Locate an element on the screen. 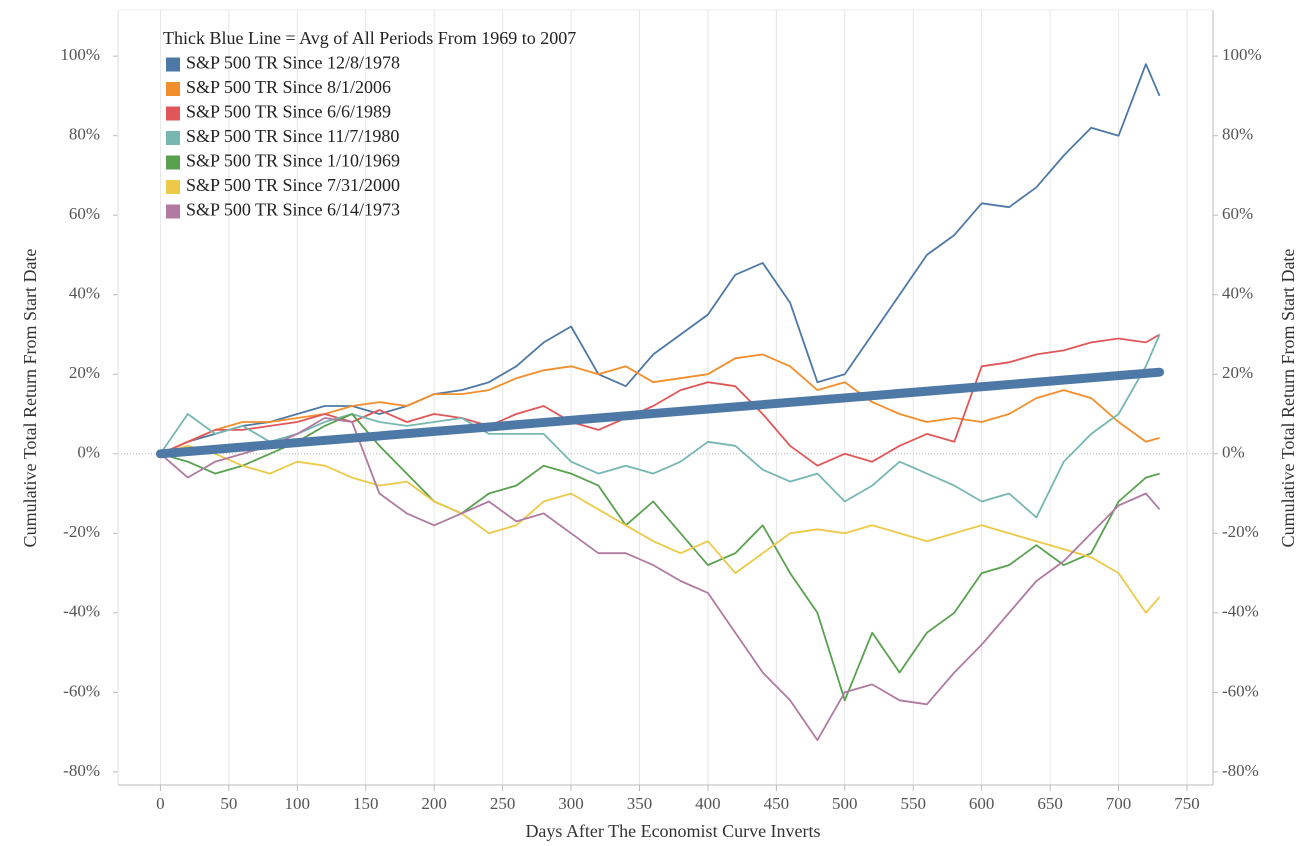  x-tick-label: 350 is located at coordinates (640, 803).